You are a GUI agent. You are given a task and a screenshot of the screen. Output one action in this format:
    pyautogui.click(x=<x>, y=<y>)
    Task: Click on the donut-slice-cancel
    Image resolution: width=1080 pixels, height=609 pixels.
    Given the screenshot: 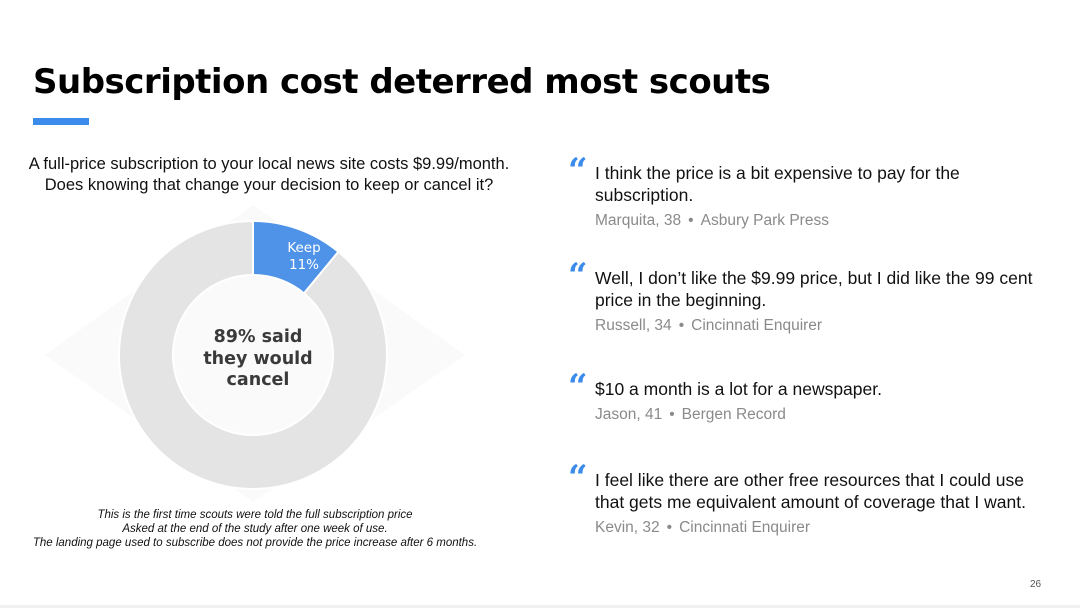 What is the action you would take?
    pyautogui.click(x=253, y=354)
    